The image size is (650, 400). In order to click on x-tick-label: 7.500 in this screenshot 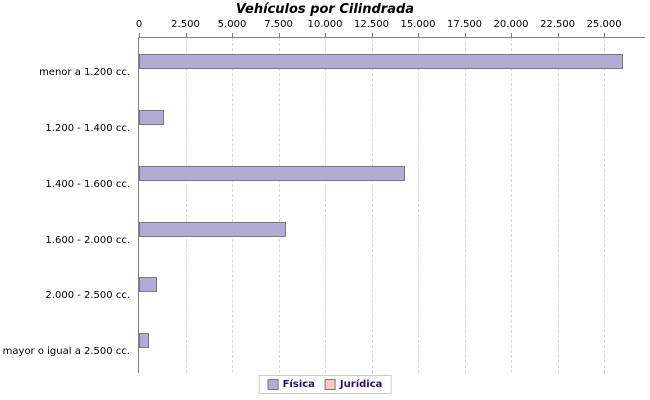, I will do `click(278, 24)`.